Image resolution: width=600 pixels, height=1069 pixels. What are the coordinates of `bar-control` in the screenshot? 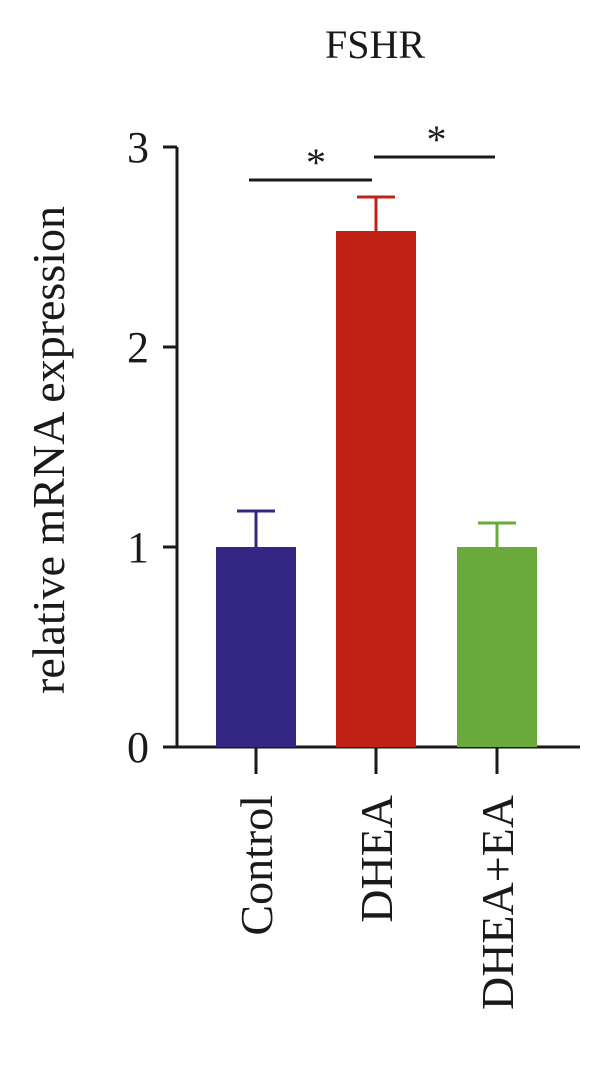 It's located at (256, 647).